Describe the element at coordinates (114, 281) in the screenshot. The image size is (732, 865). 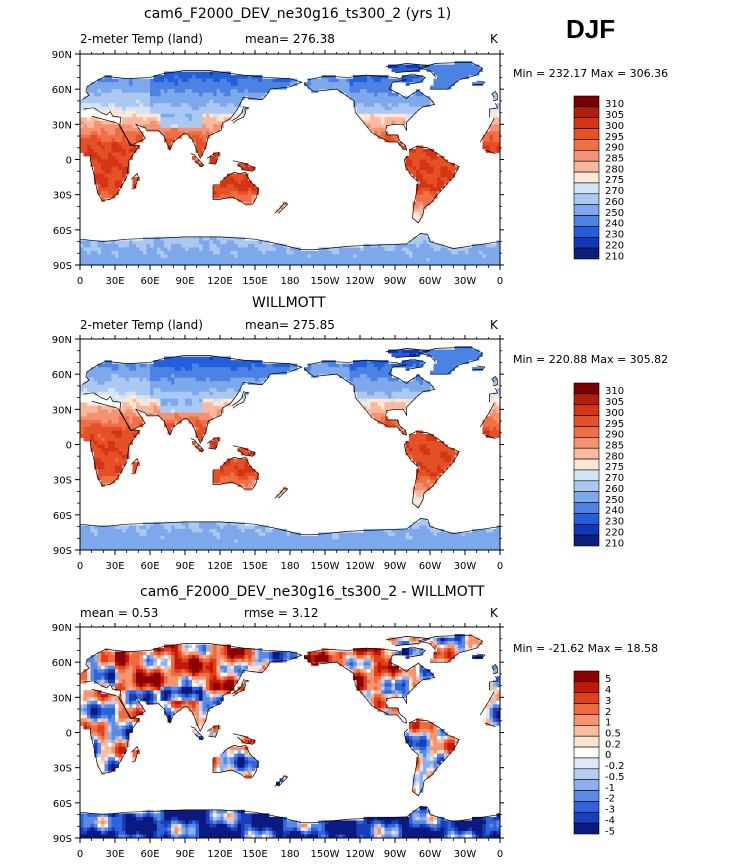
I see `x-tick-label: 30E` at that location.